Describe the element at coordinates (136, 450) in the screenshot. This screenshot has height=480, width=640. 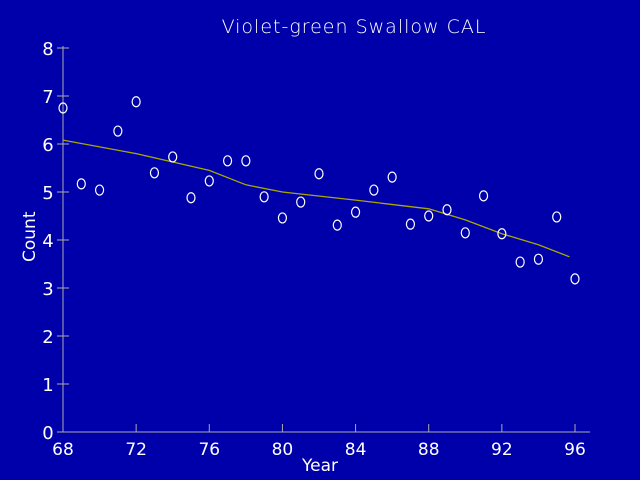
I see `x-tick-label: 72` at that location.